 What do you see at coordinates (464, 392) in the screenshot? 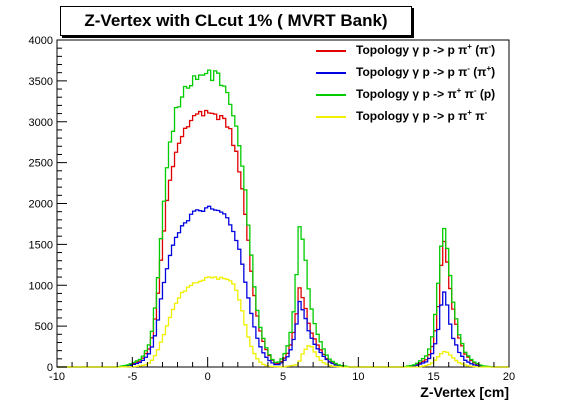
I see `x-axis-label: Z-Vertex [cm]` at bounding box center [464, 392].